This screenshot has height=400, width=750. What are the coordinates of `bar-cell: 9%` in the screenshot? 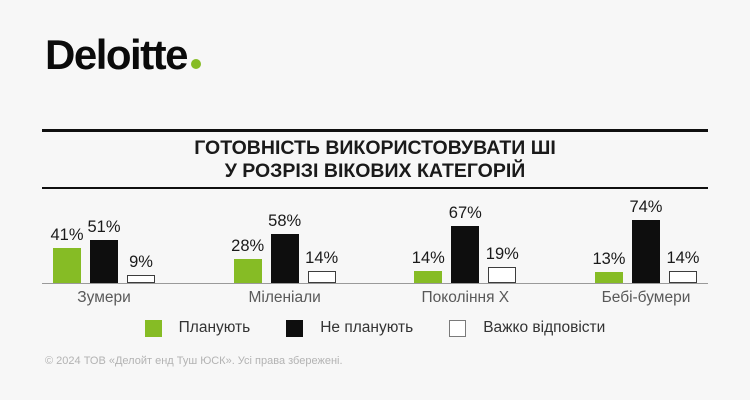 It's located at (141, 268).